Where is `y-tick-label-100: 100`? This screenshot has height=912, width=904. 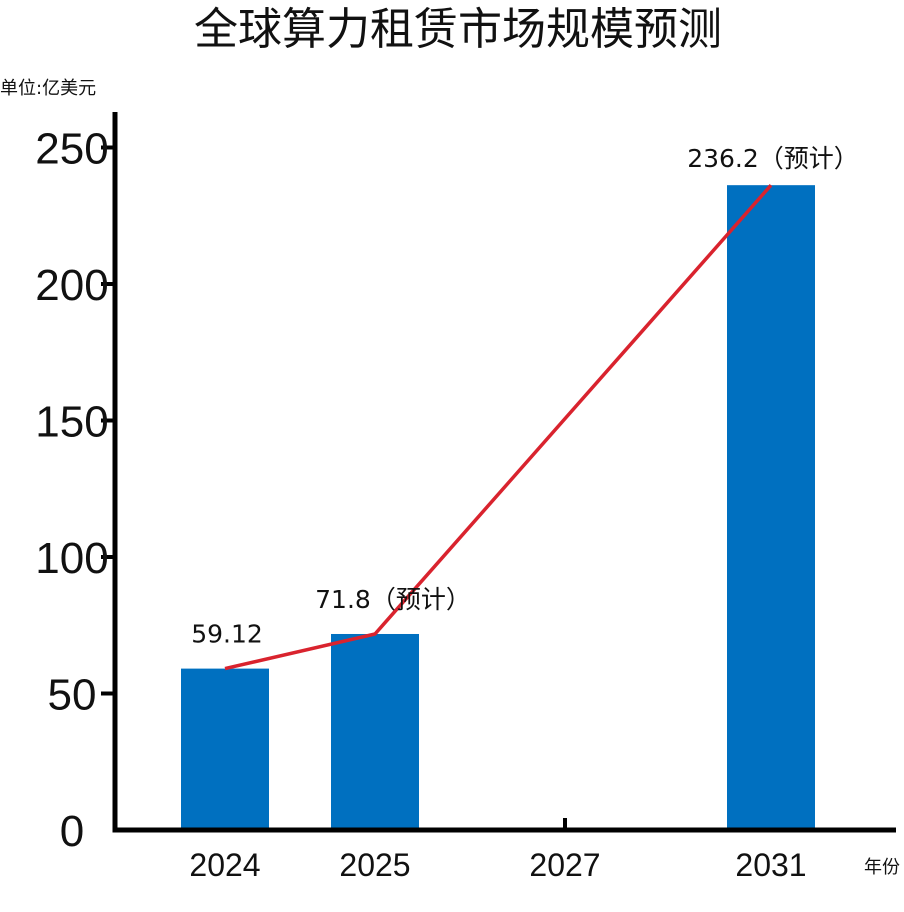 y-tick-label-100: 100 is located at coordinates (71, 558).